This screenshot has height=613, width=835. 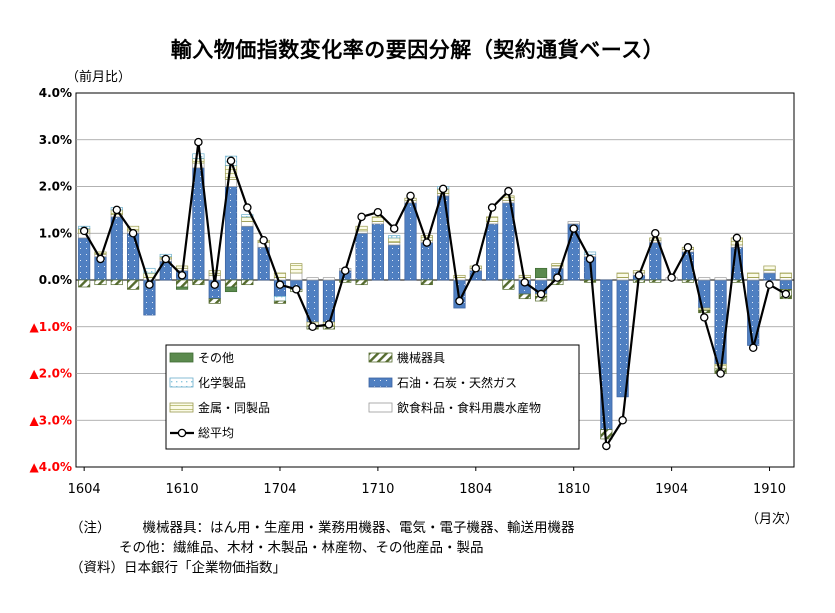 I want to click on legend-swatch-machinery, so click(x=380, y=357).